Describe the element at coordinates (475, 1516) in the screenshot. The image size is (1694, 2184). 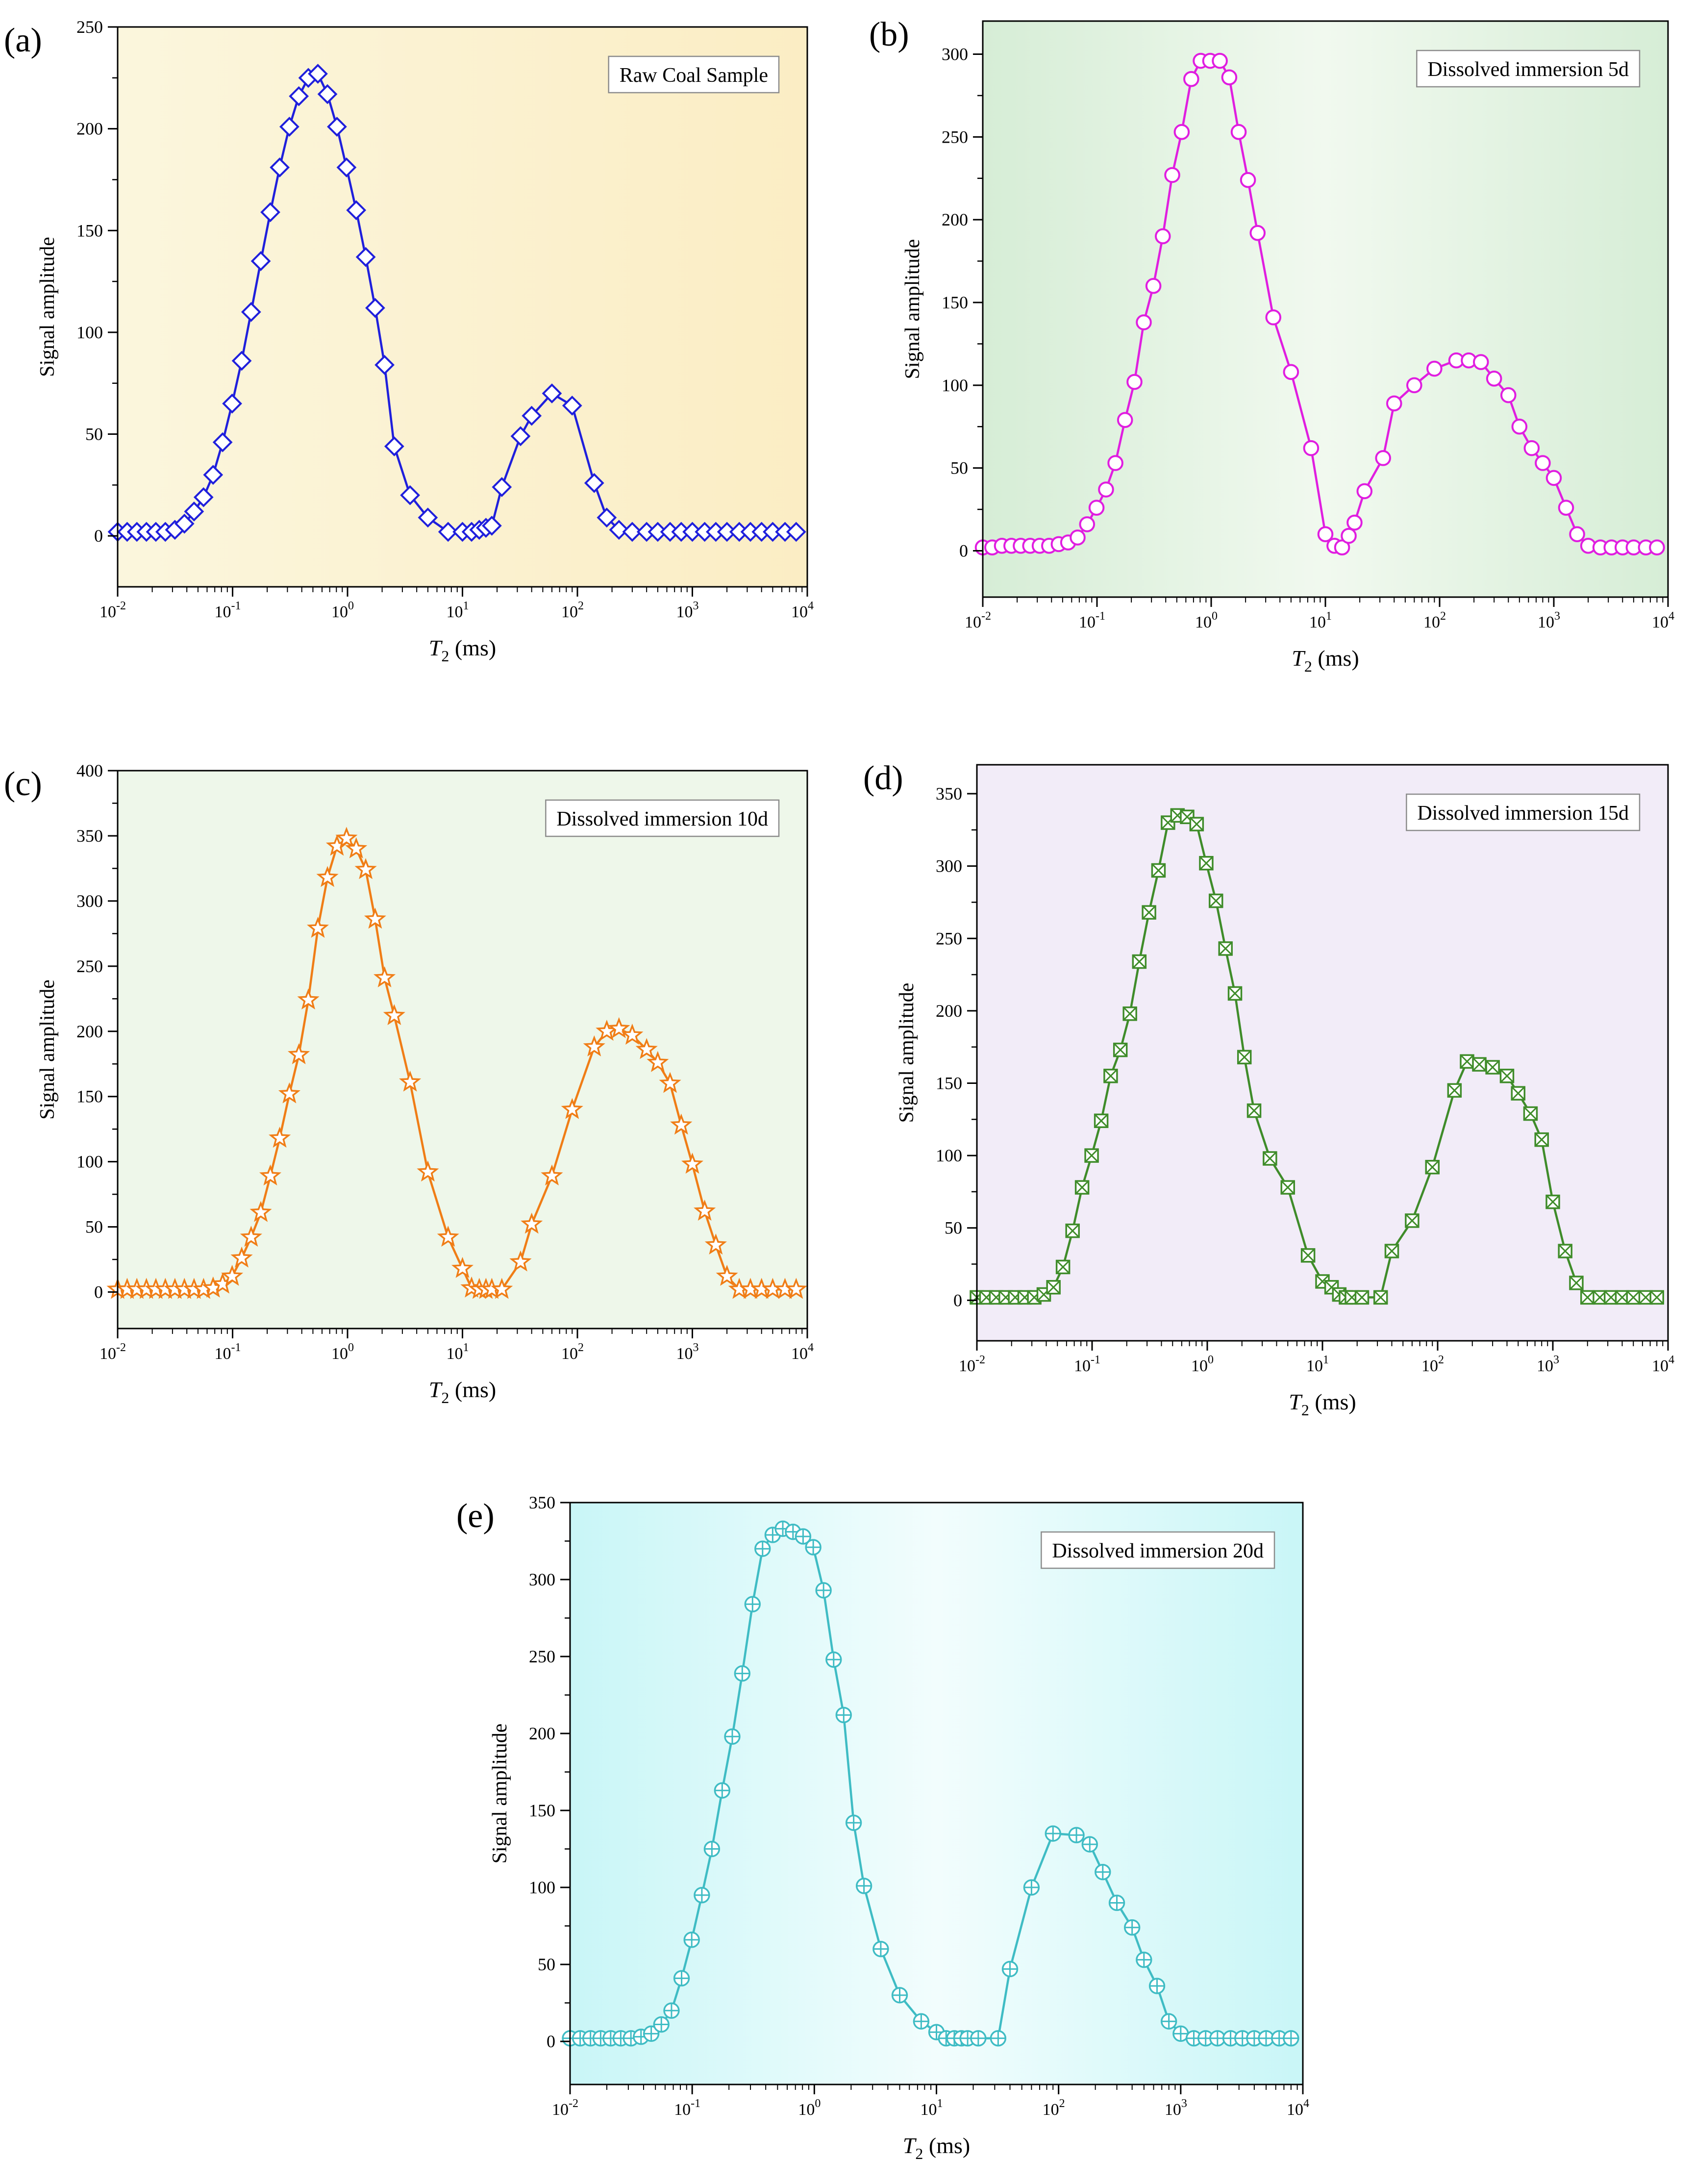
I see `panel-label: (e)` at that location.